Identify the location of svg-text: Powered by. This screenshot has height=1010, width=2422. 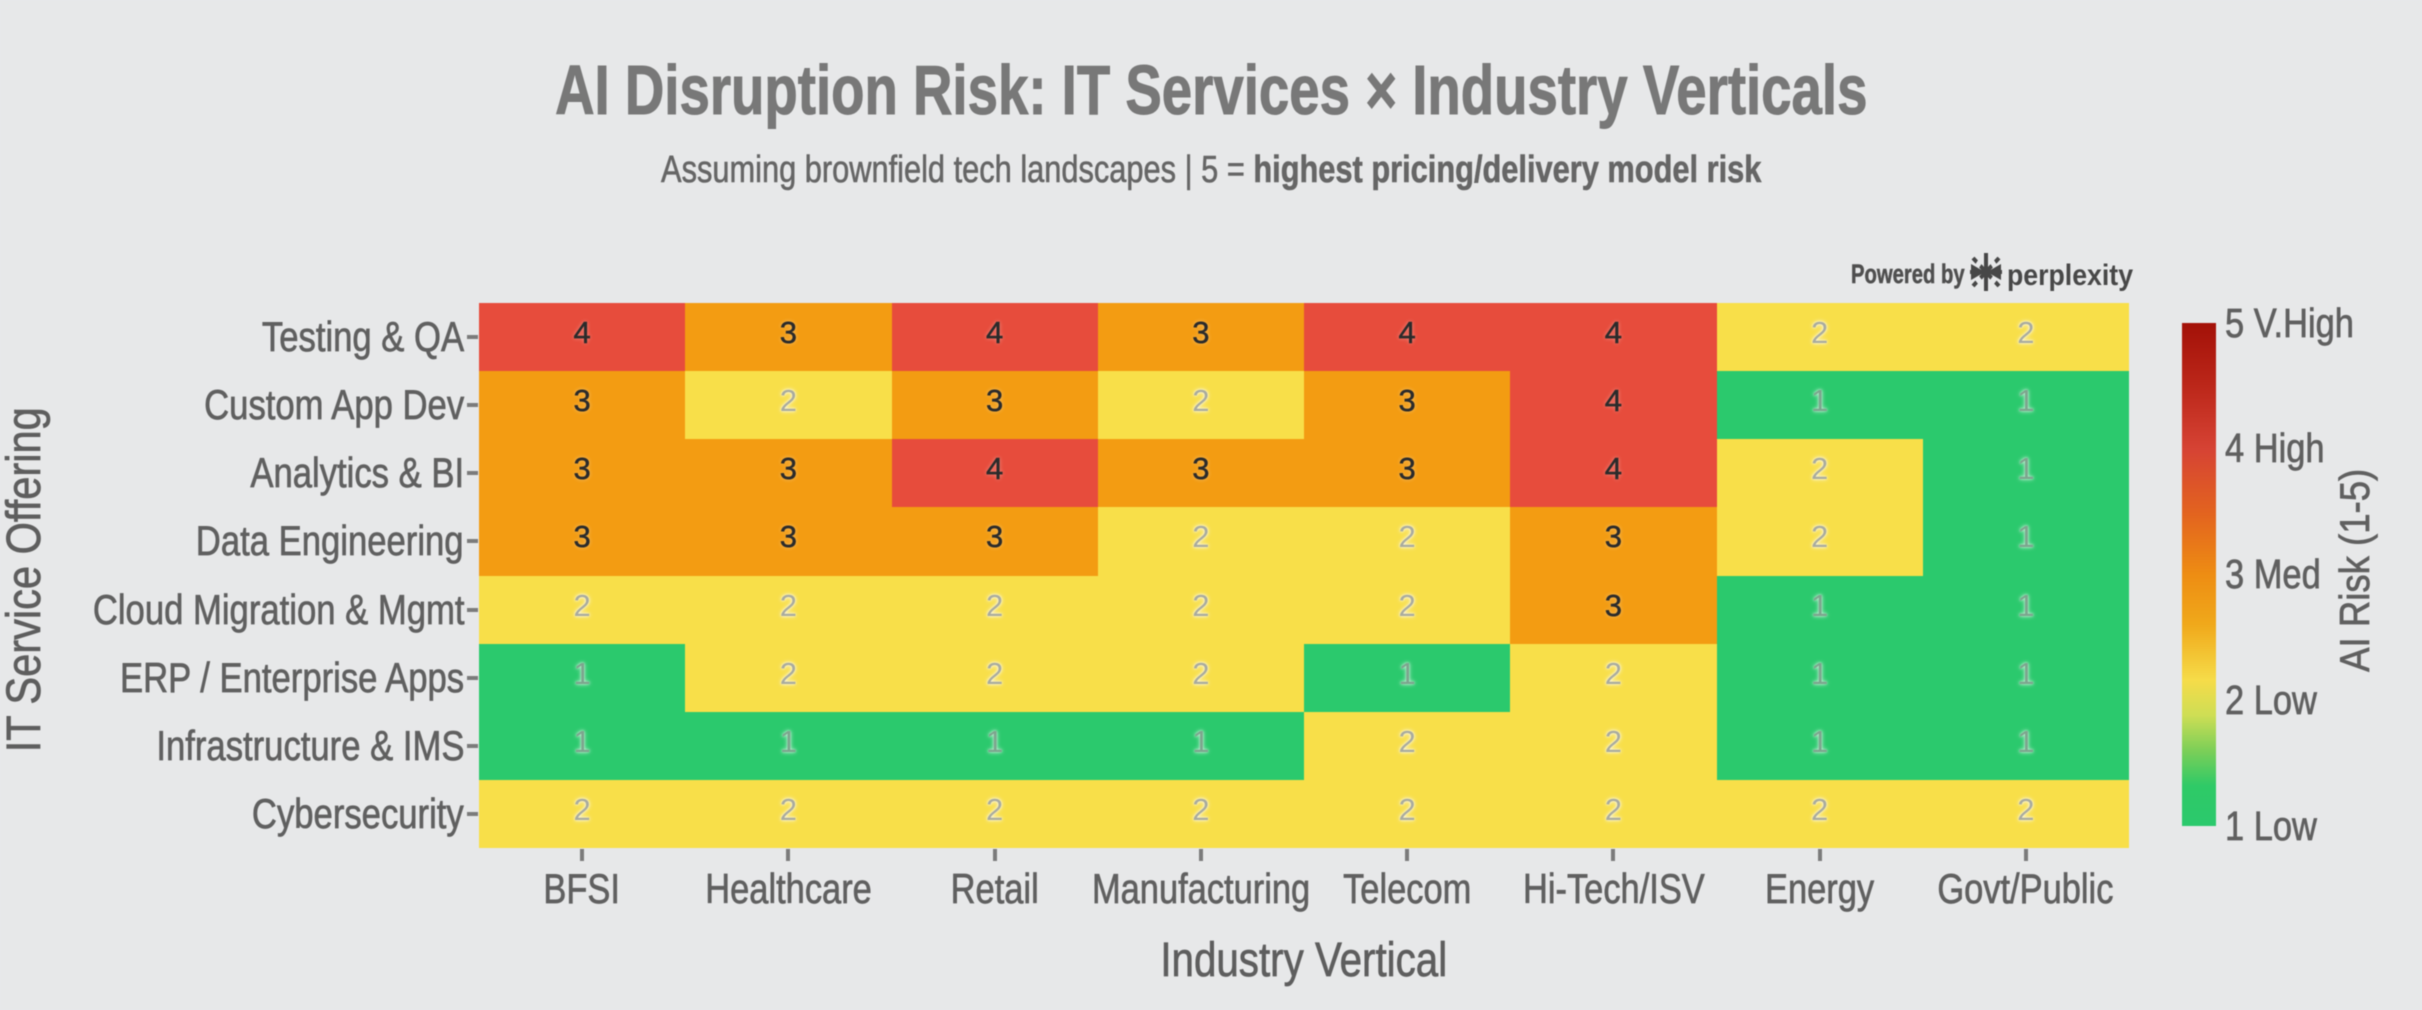
(1908, 274).